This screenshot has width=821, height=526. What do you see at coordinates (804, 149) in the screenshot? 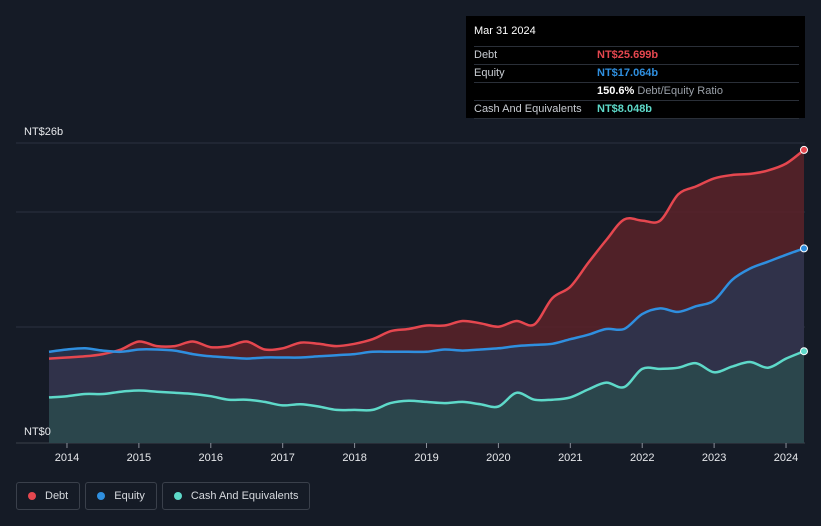
I see `series-end-marker-debt` at bounding box center [804, 149].